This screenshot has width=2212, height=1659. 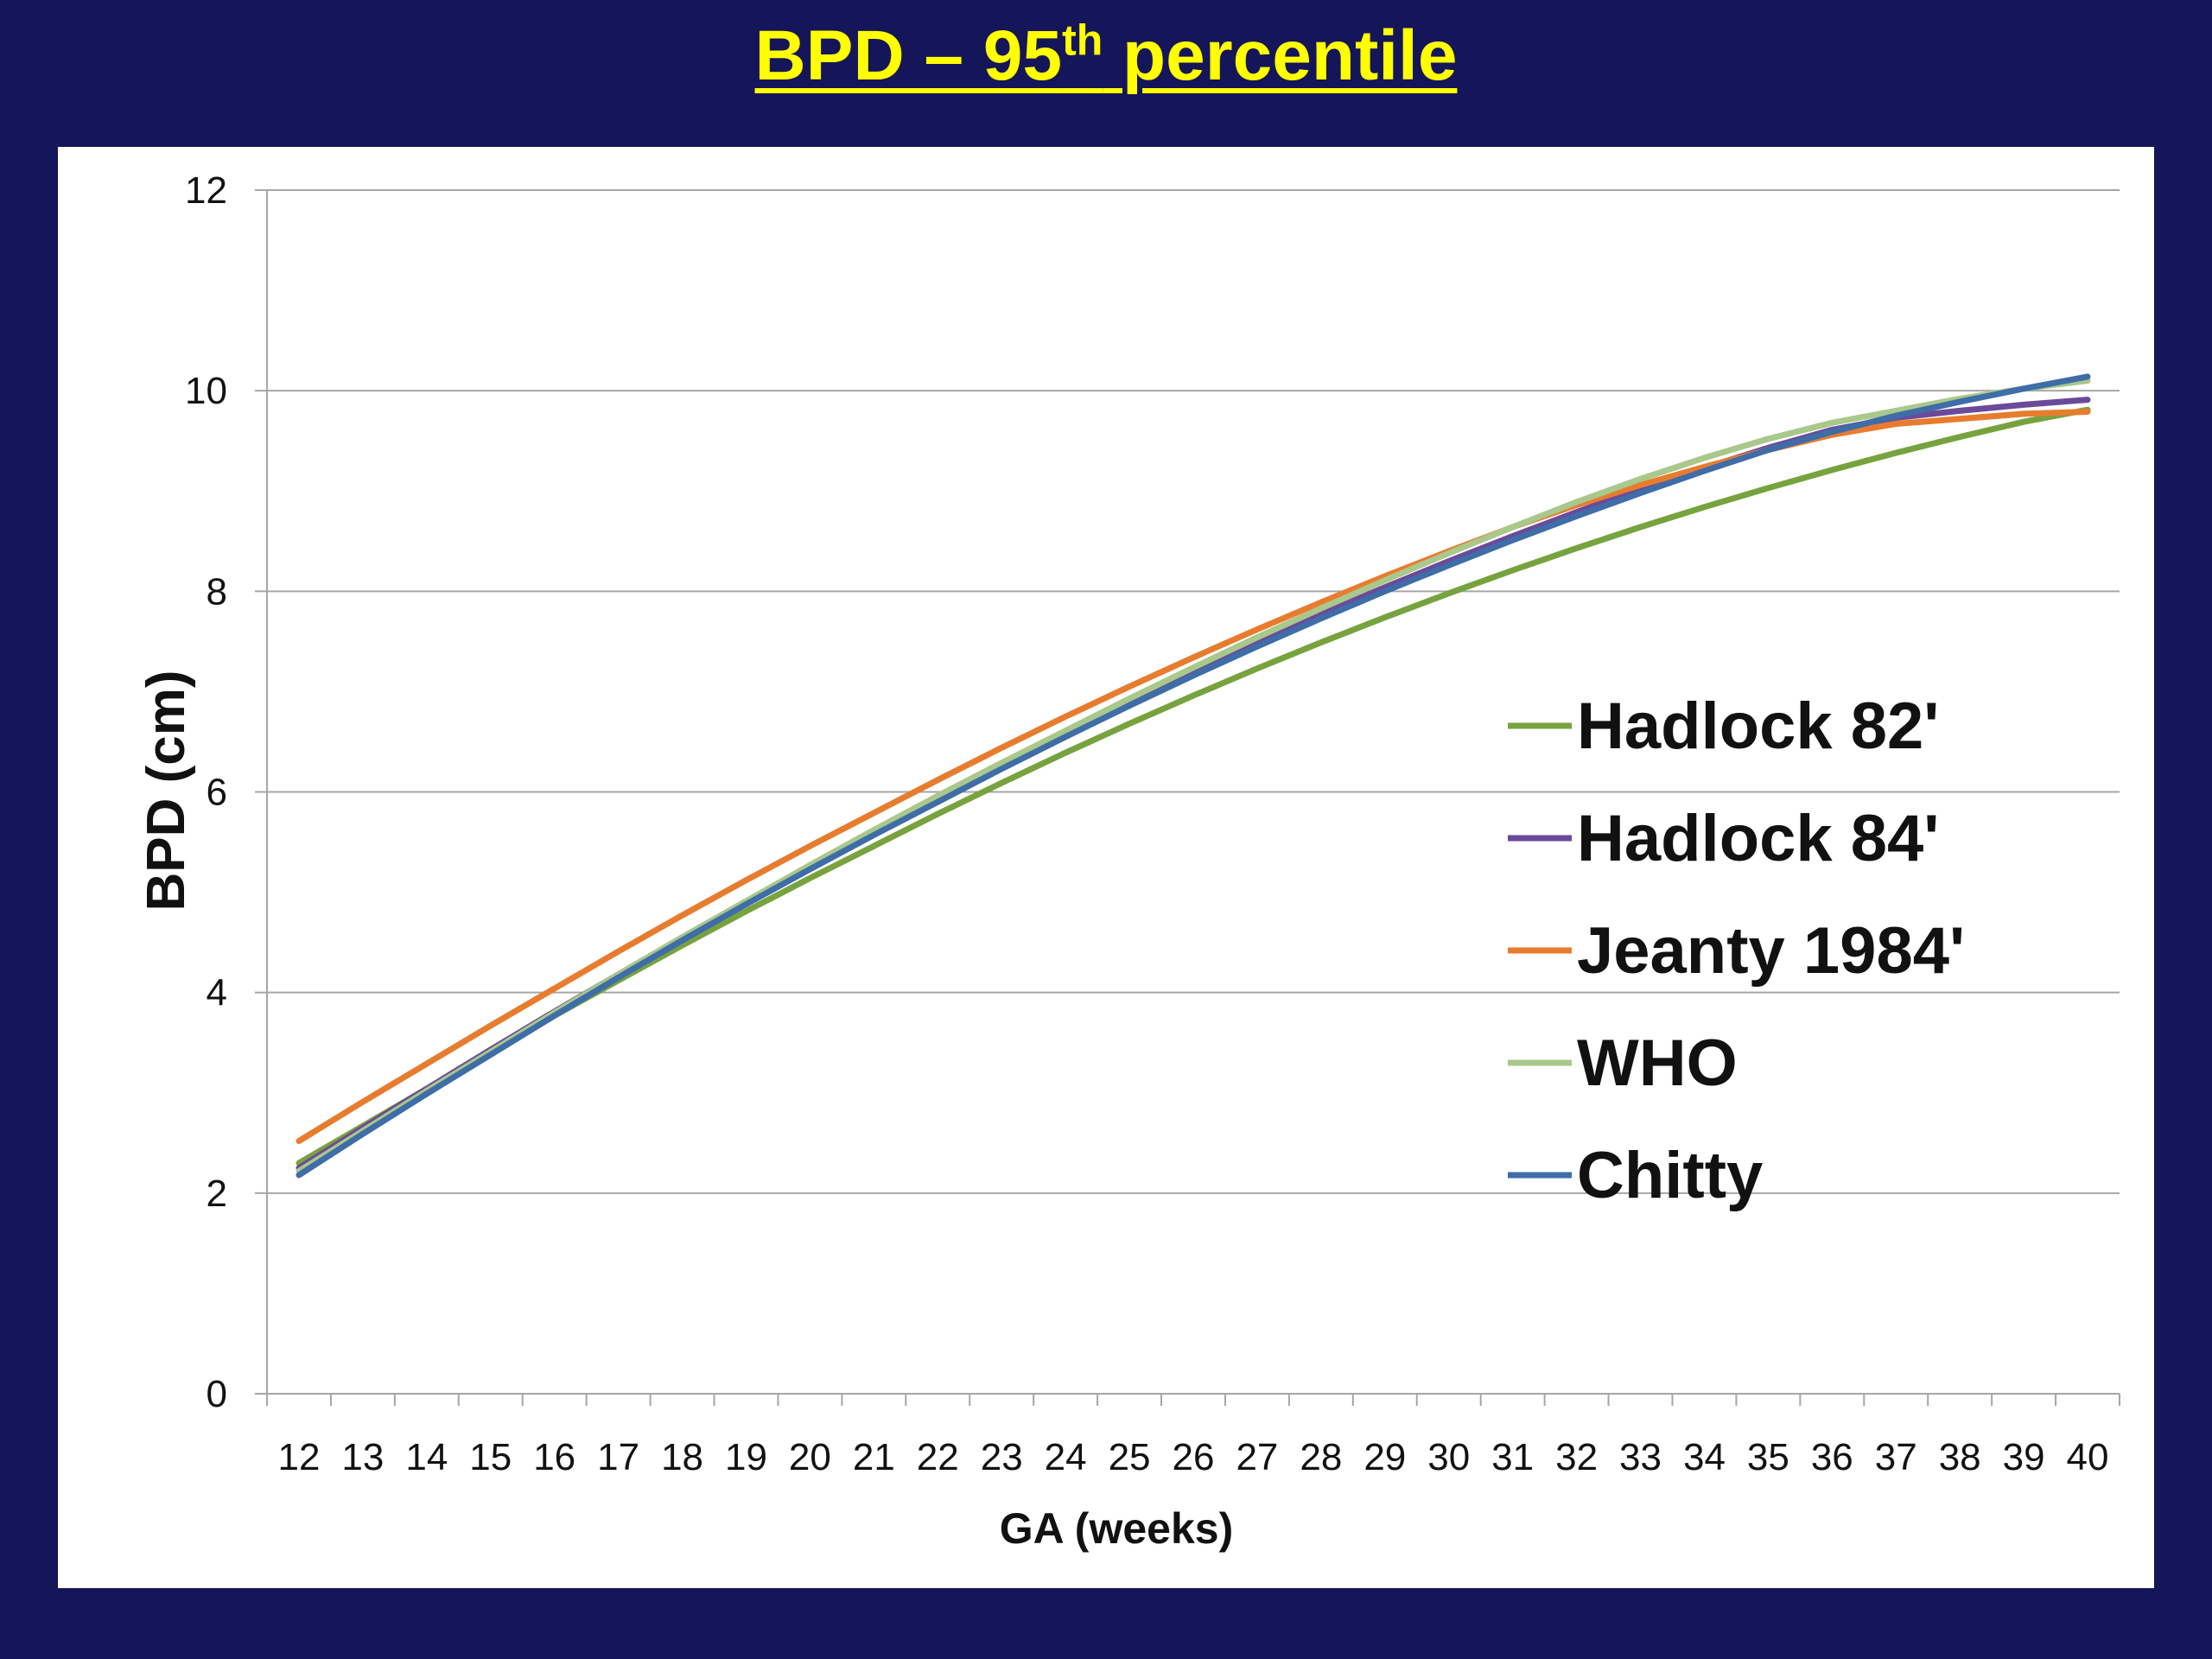 I want to click on legend-entry: Hadlock 84', so click(x=1723, y=838).